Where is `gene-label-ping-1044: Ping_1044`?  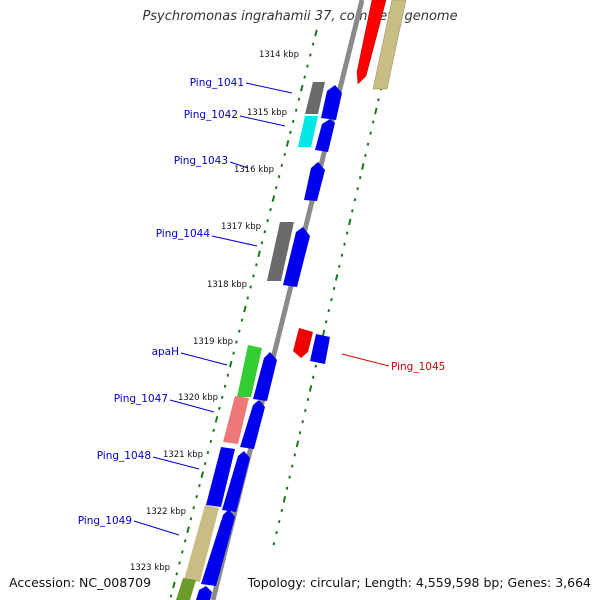 gene-label-ping-1044: Ping_1044 is located at coordinates (183, 234).